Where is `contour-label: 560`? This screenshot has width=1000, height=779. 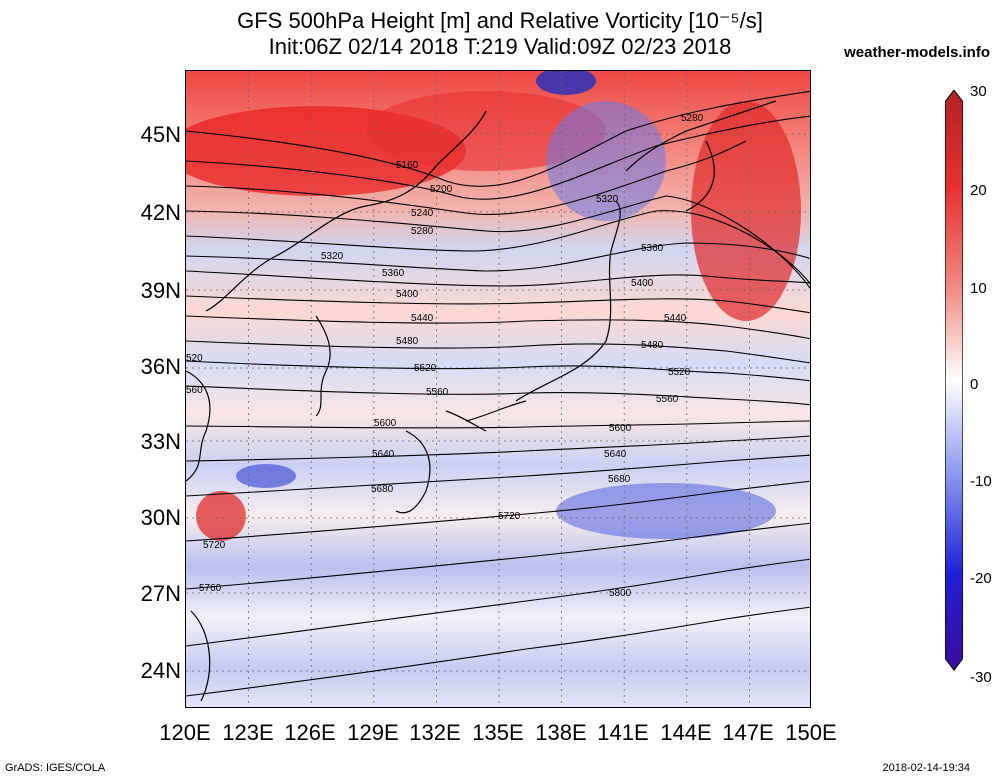 contour-label: 560 is located at coordinates (194, 390).